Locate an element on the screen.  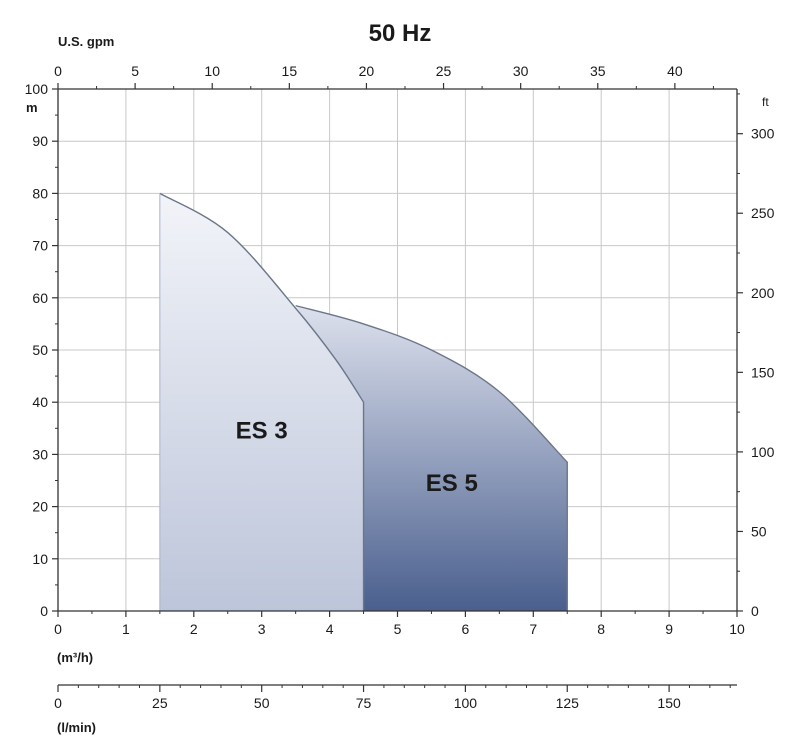
y-axis-tick-label: 0 is located at coordinates (44, 611).